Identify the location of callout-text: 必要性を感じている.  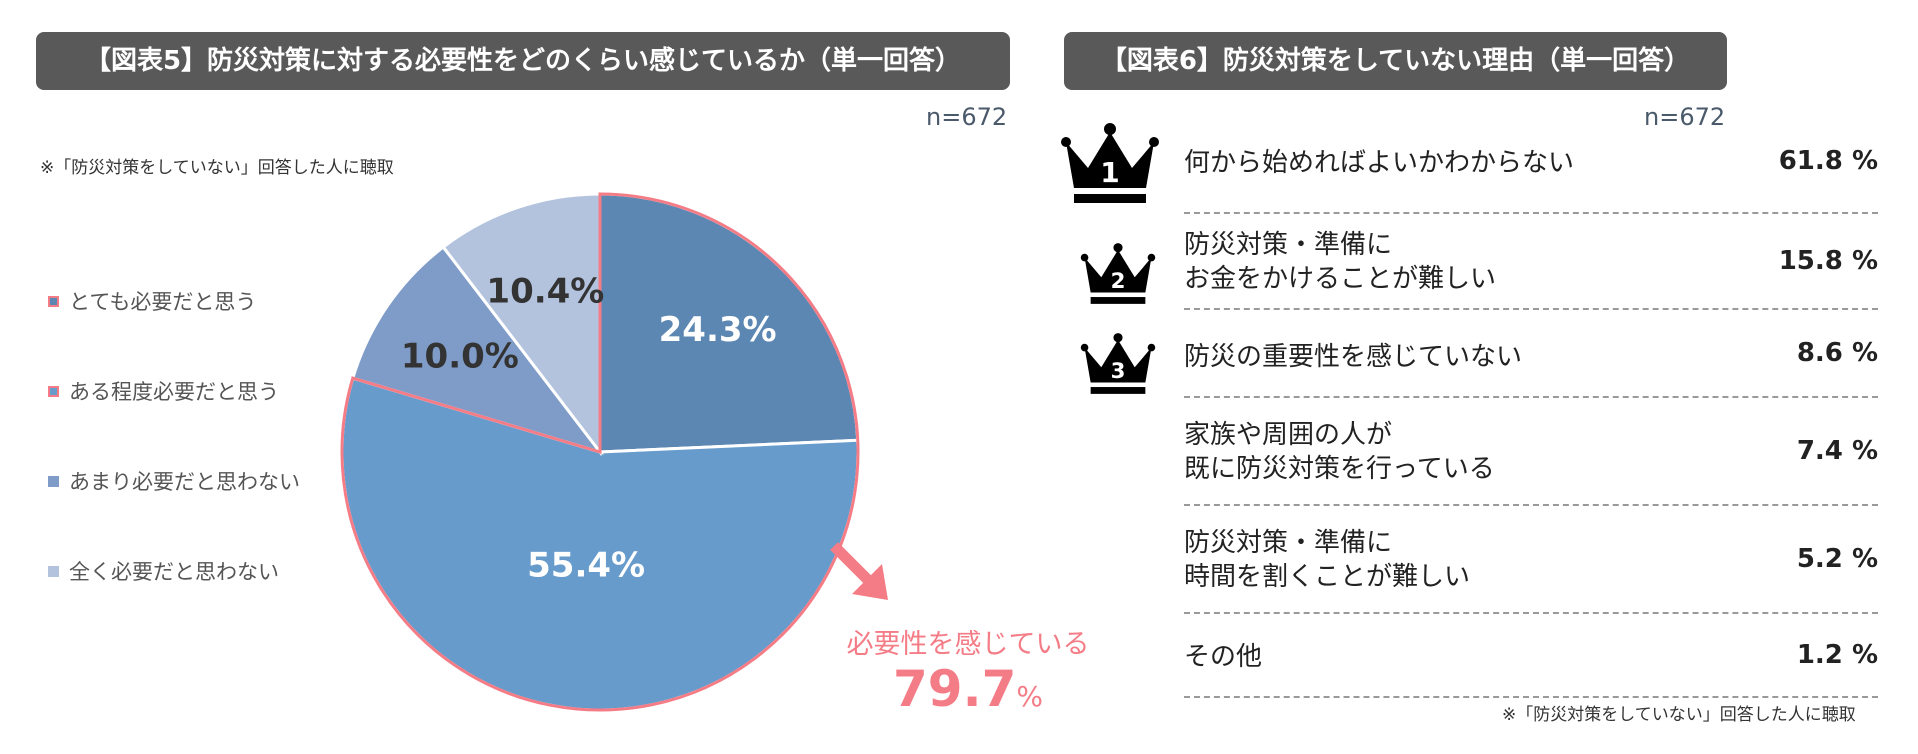
(968, 644).